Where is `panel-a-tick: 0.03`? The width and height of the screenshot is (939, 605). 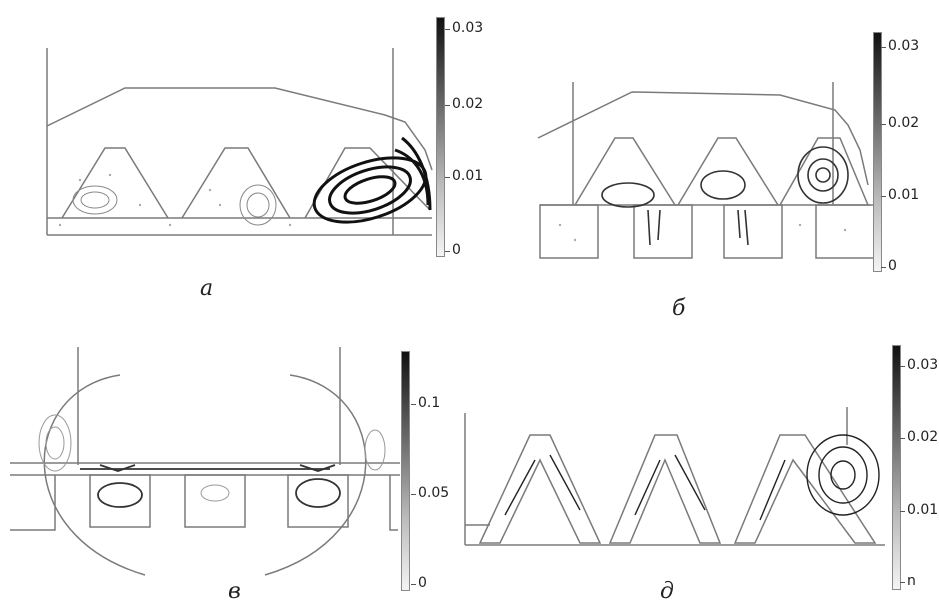 panel-a-tick: 0.03 is located at coordinates (464, 28).